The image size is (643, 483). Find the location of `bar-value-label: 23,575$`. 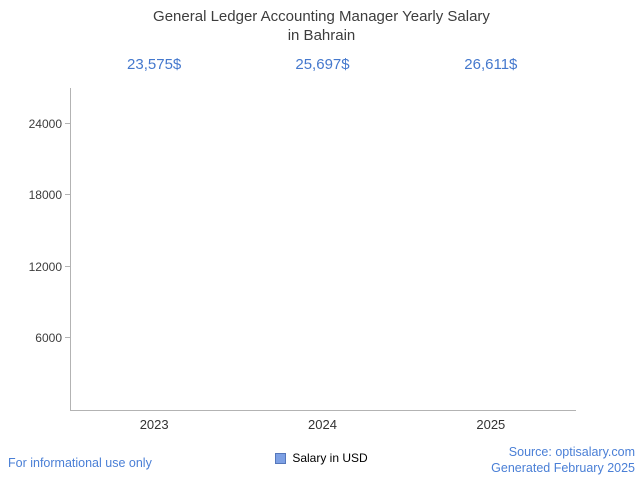

bar-value-label: 23,575$ is located at coordinates (154, 64).